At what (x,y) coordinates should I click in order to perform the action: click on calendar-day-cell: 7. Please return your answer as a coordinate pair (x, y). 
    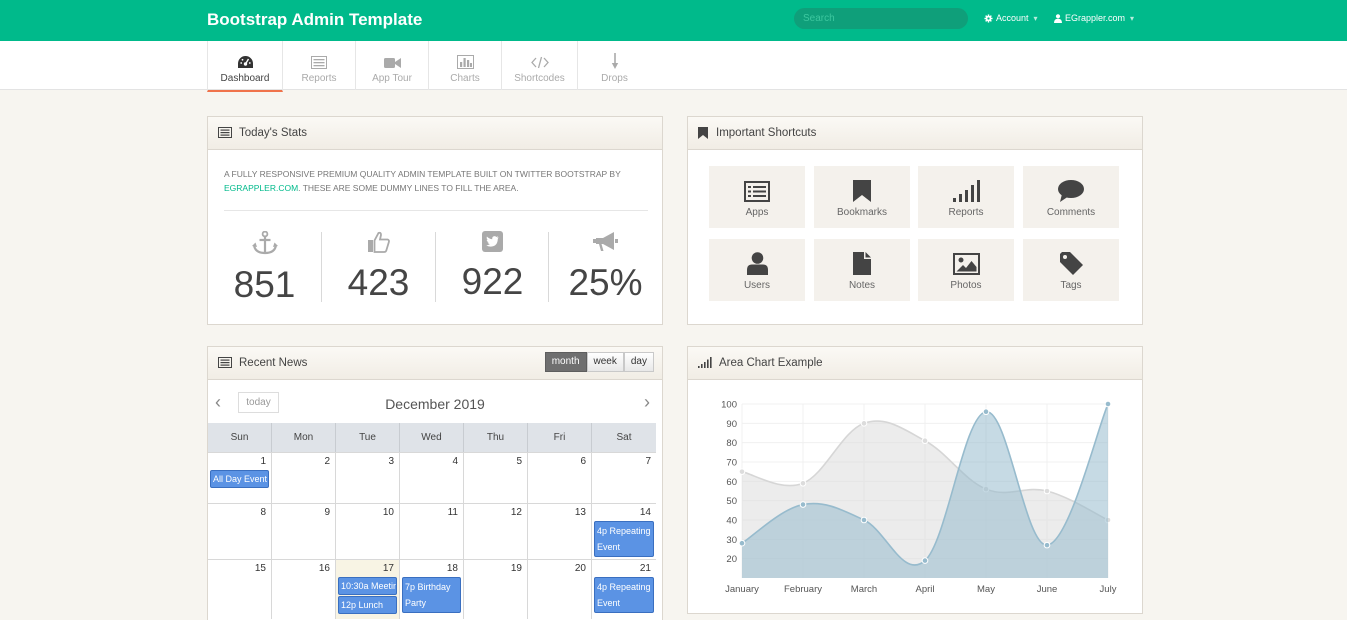
    Looking at the image, I should click on (624, 477).